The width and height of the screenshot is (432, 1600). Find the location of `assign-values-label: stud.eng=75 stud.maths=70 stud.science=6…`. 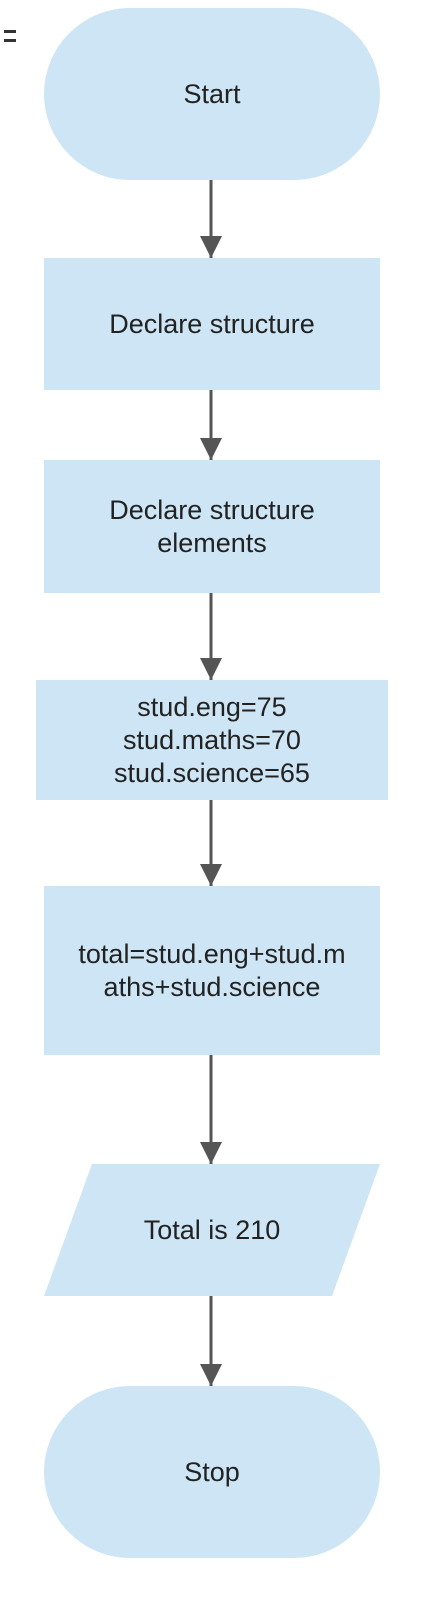

assign-values-label: stud.eng=75 stud.maths=70 stud.science=6… is located at coordinates (212, 739).